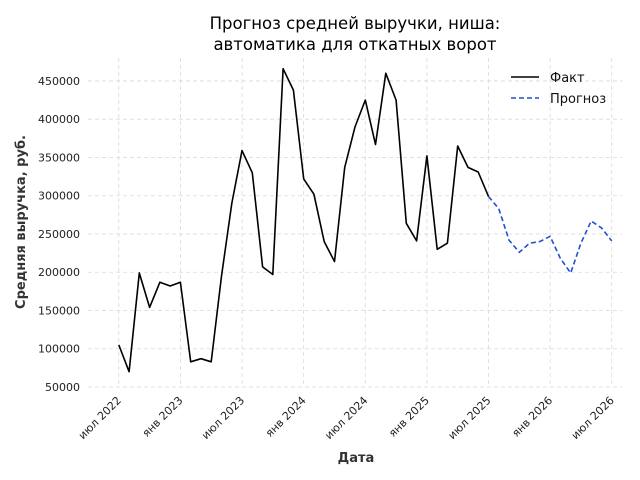 The height and width of the screenshot is (480, 640). I want to click on legend-label-forecast: Прогноз, so click(578, 99).